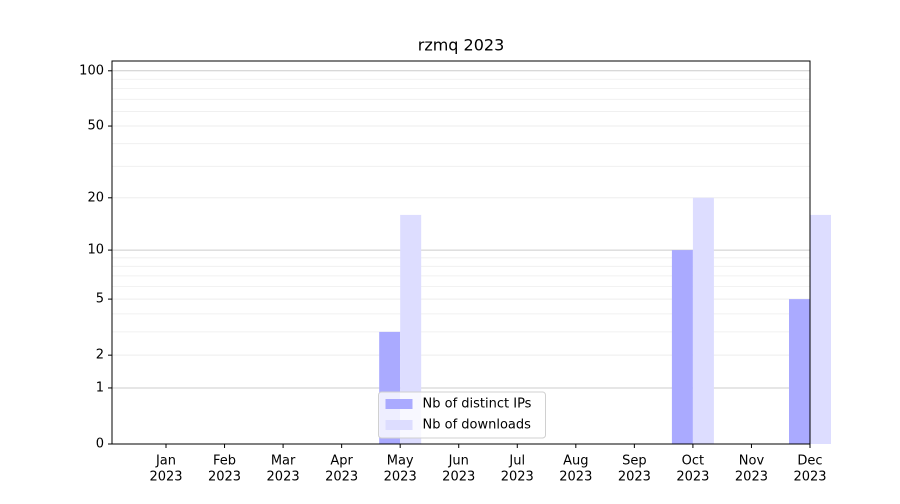 The image size is (900, 504). What do you see at coordinates (283, 461) in the screenshot?
I see `x-tick-label: Mar` at bounding box center [283, 461].